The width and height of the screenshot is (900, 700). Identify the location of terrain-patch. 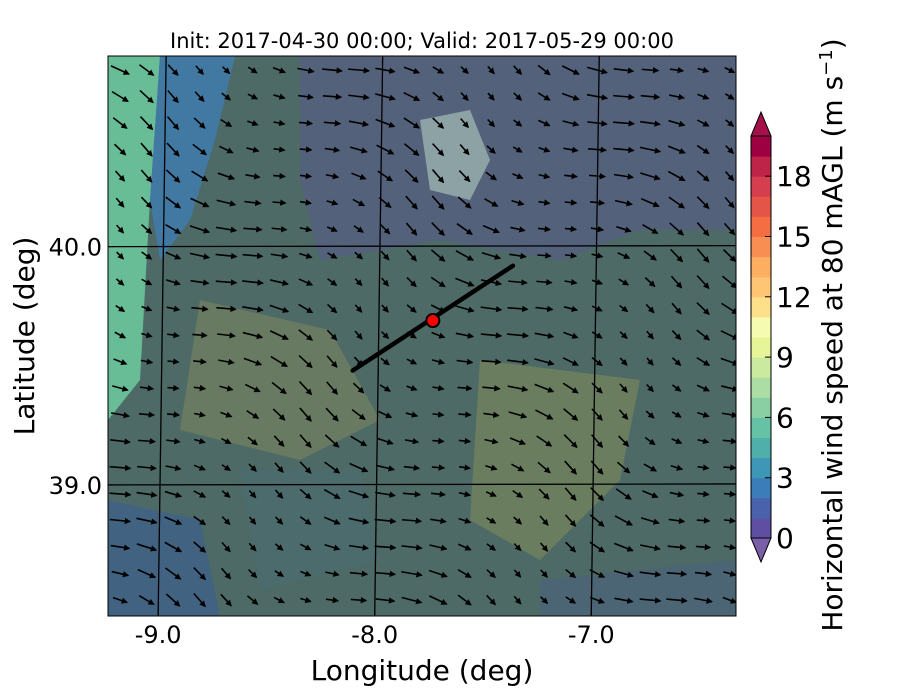
(164, 558).